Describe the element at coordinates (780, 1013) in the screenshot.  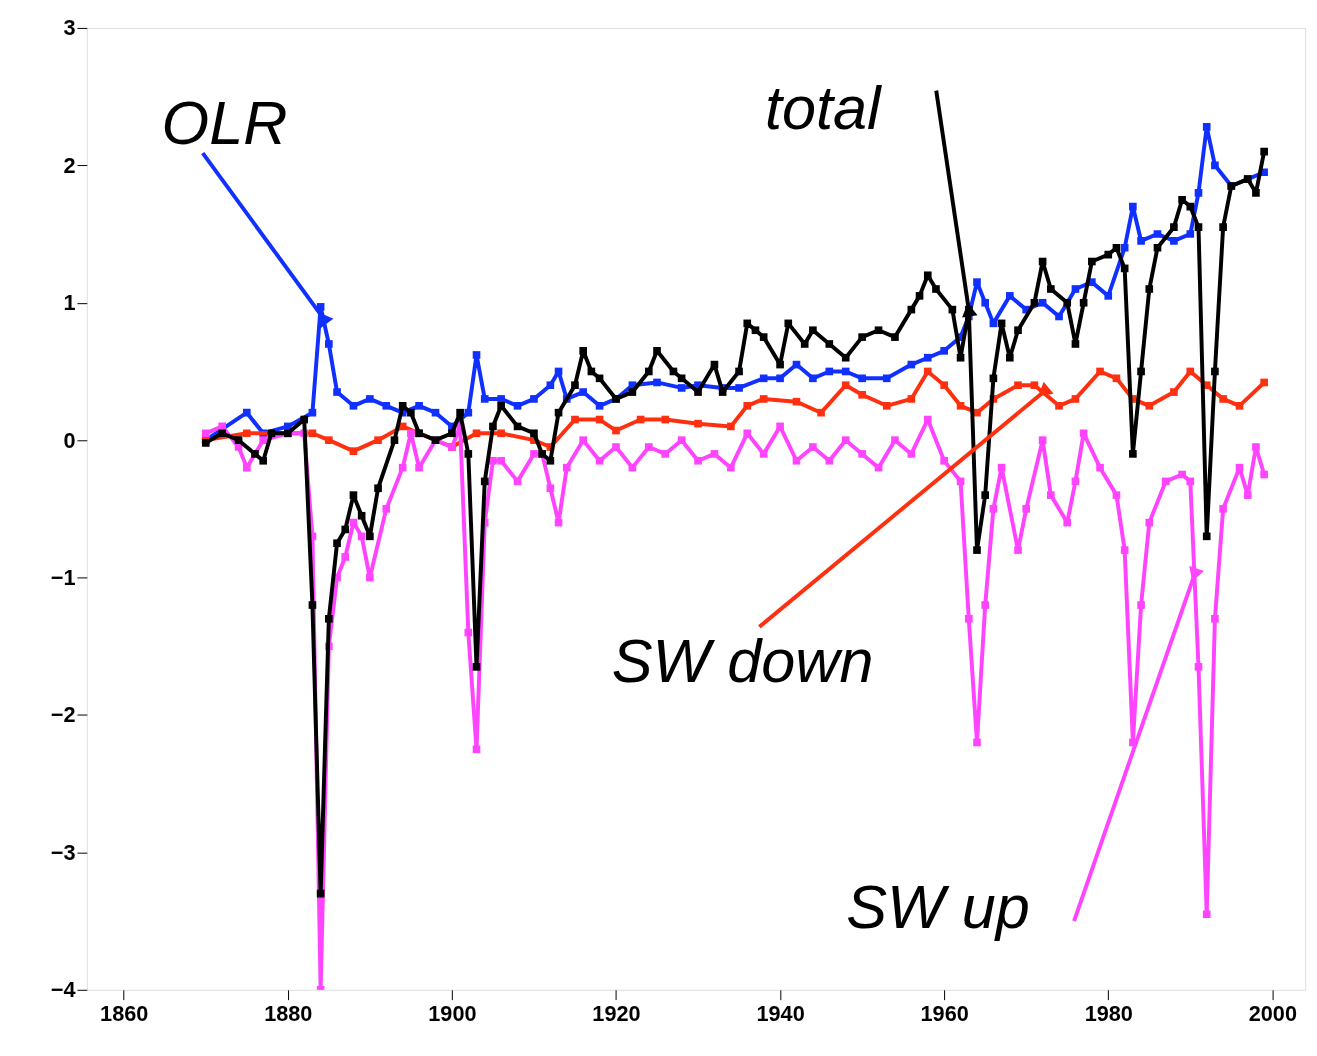
I see `x-tick-label: 1940` at that location.